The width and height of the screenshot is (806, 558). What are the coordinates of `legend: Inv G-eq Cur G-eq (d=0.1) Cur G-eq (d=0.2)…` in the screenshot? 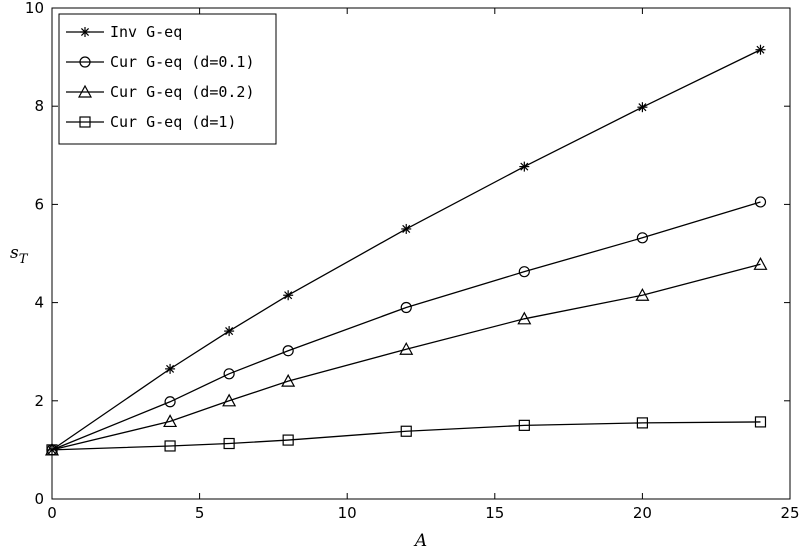 It's located at (167, 79).